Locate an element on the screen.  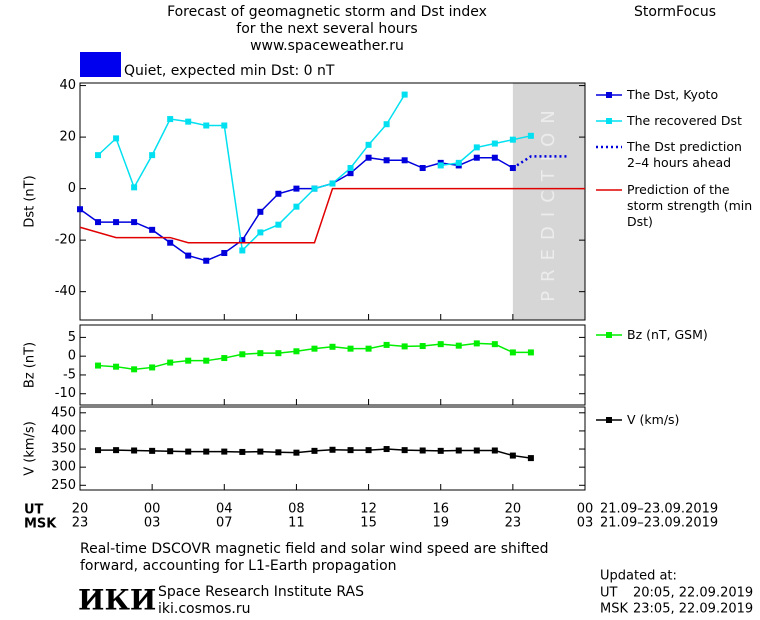
x-tick-label: 12 is located at coordinates (368, 509).